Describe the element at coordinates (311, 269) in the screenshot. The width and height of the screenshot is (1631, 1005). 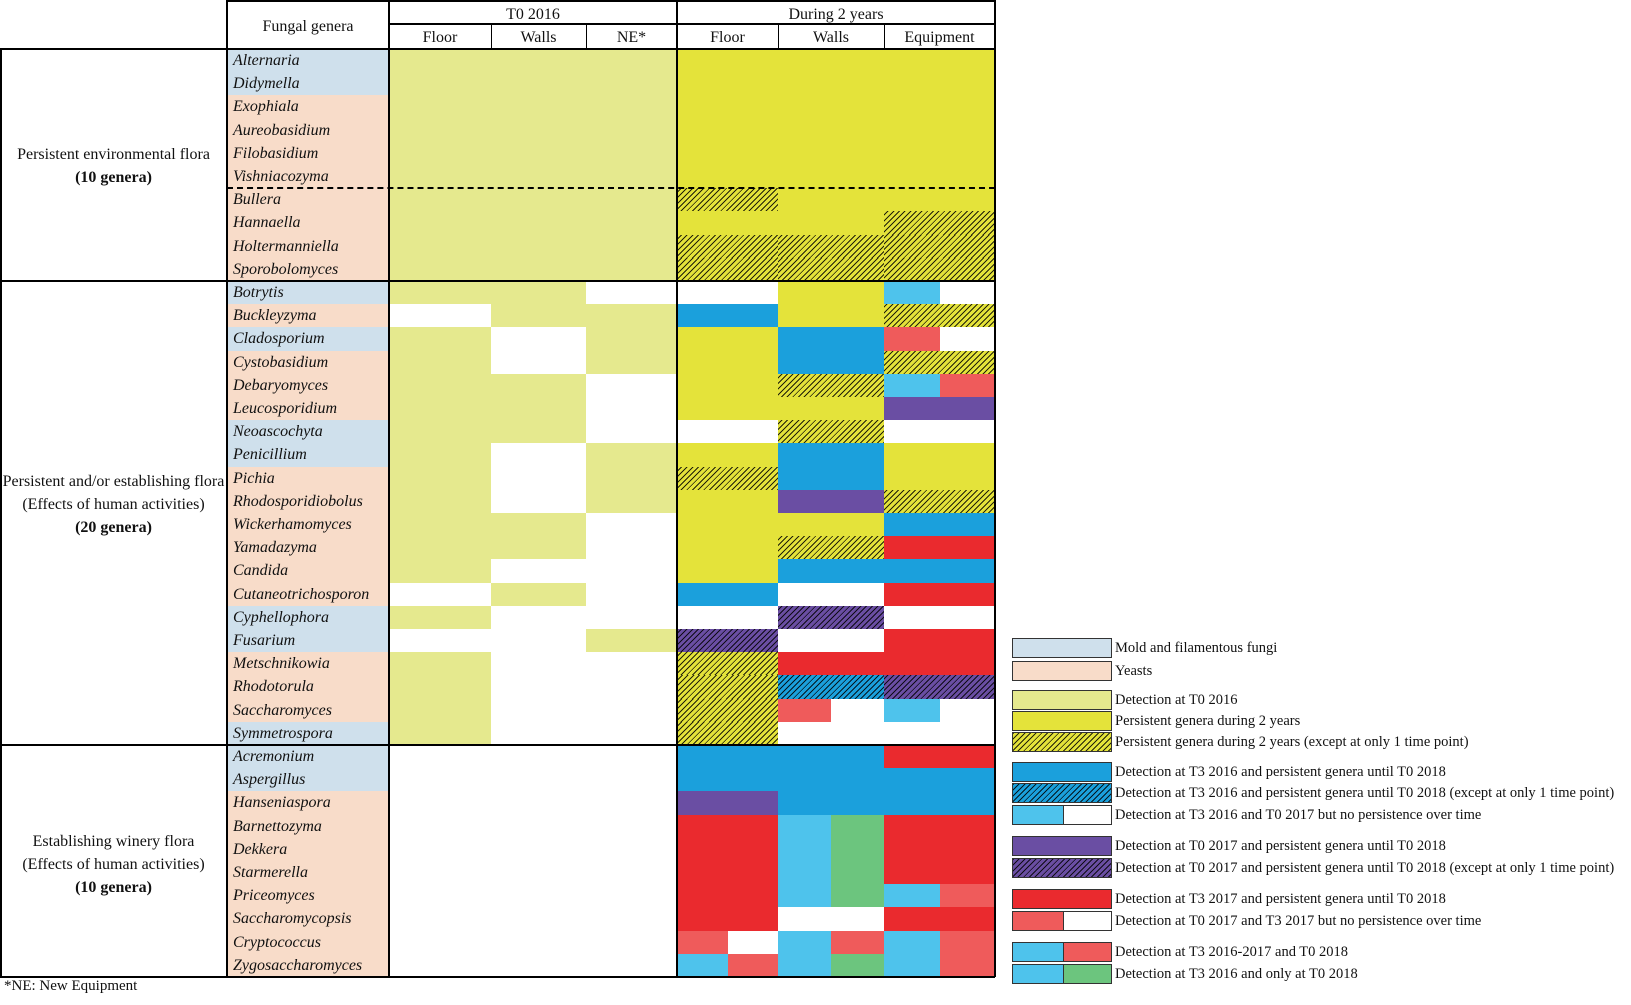
I see `genus-cell: Sporobolomyces` at that location.